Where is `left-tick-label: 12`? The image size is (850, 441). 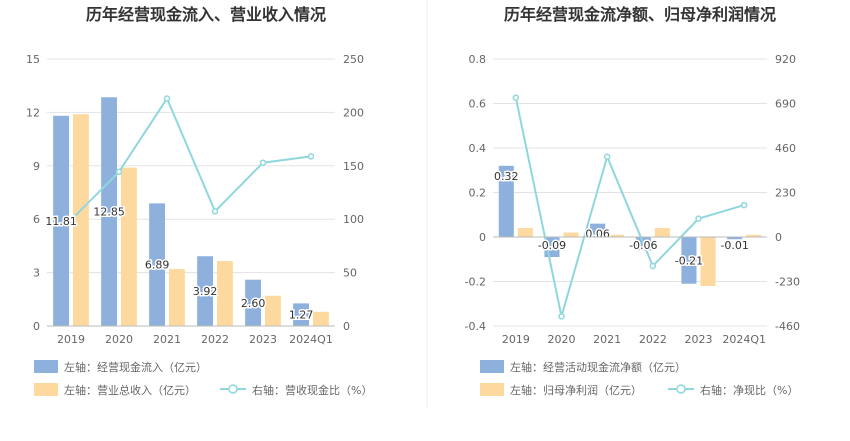 left-tick-label: 12 is located at coordinates (33, 112).